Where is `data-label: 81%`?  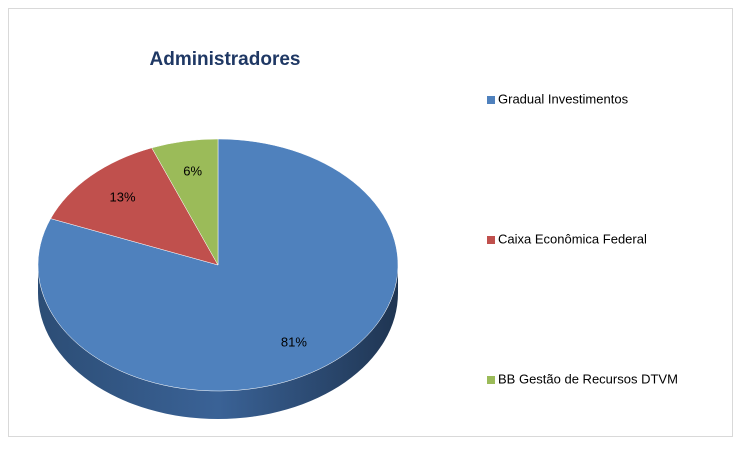 data-label: 81% is located at coordinates (294, 342).